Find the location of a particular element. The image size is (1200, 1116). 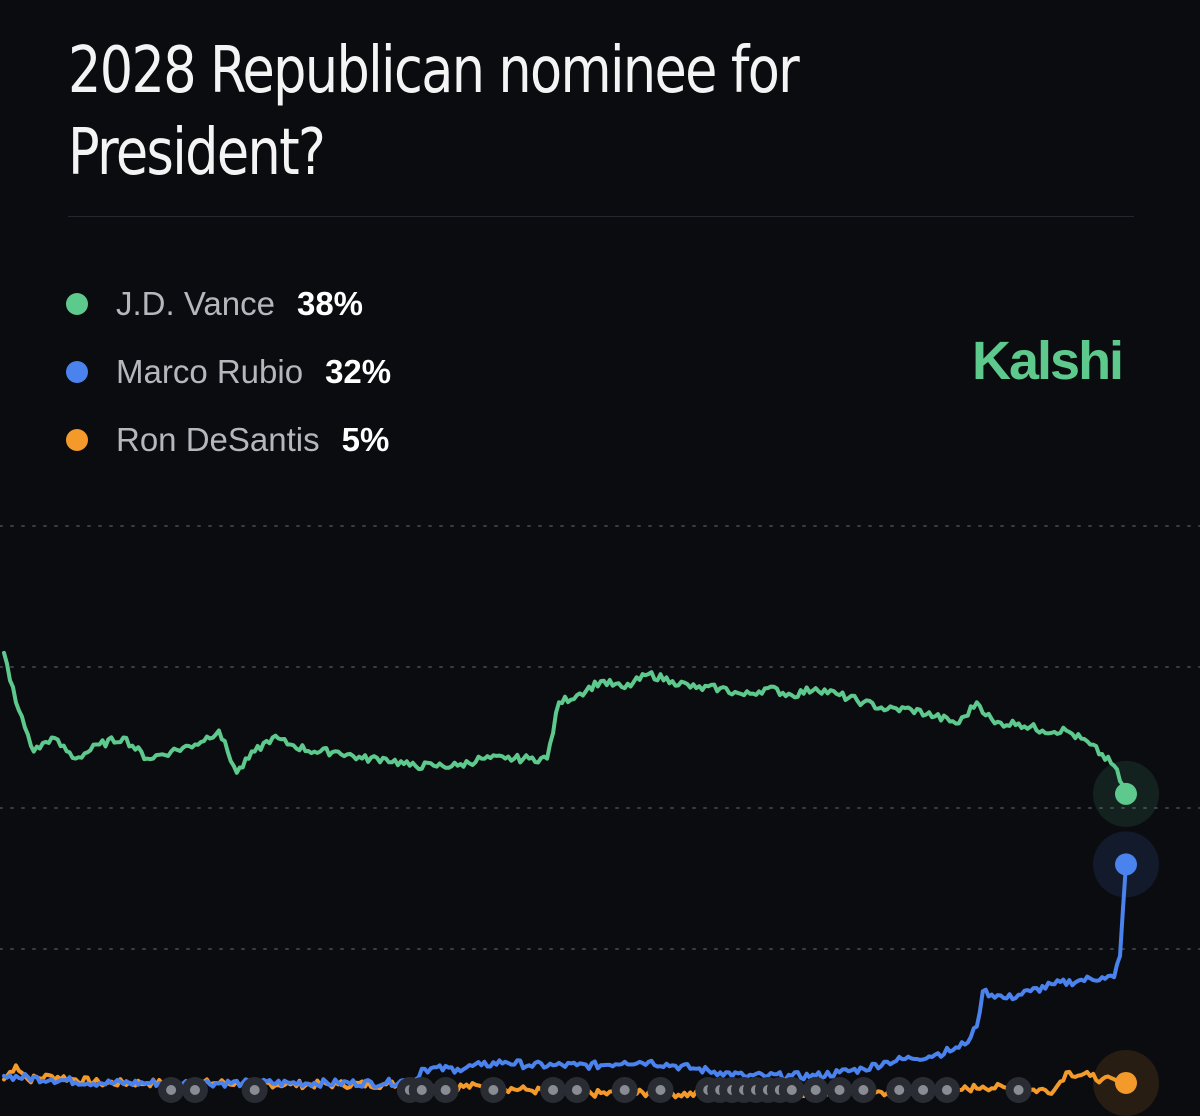

legend-value: 32% is located at coordinates (358, 371).